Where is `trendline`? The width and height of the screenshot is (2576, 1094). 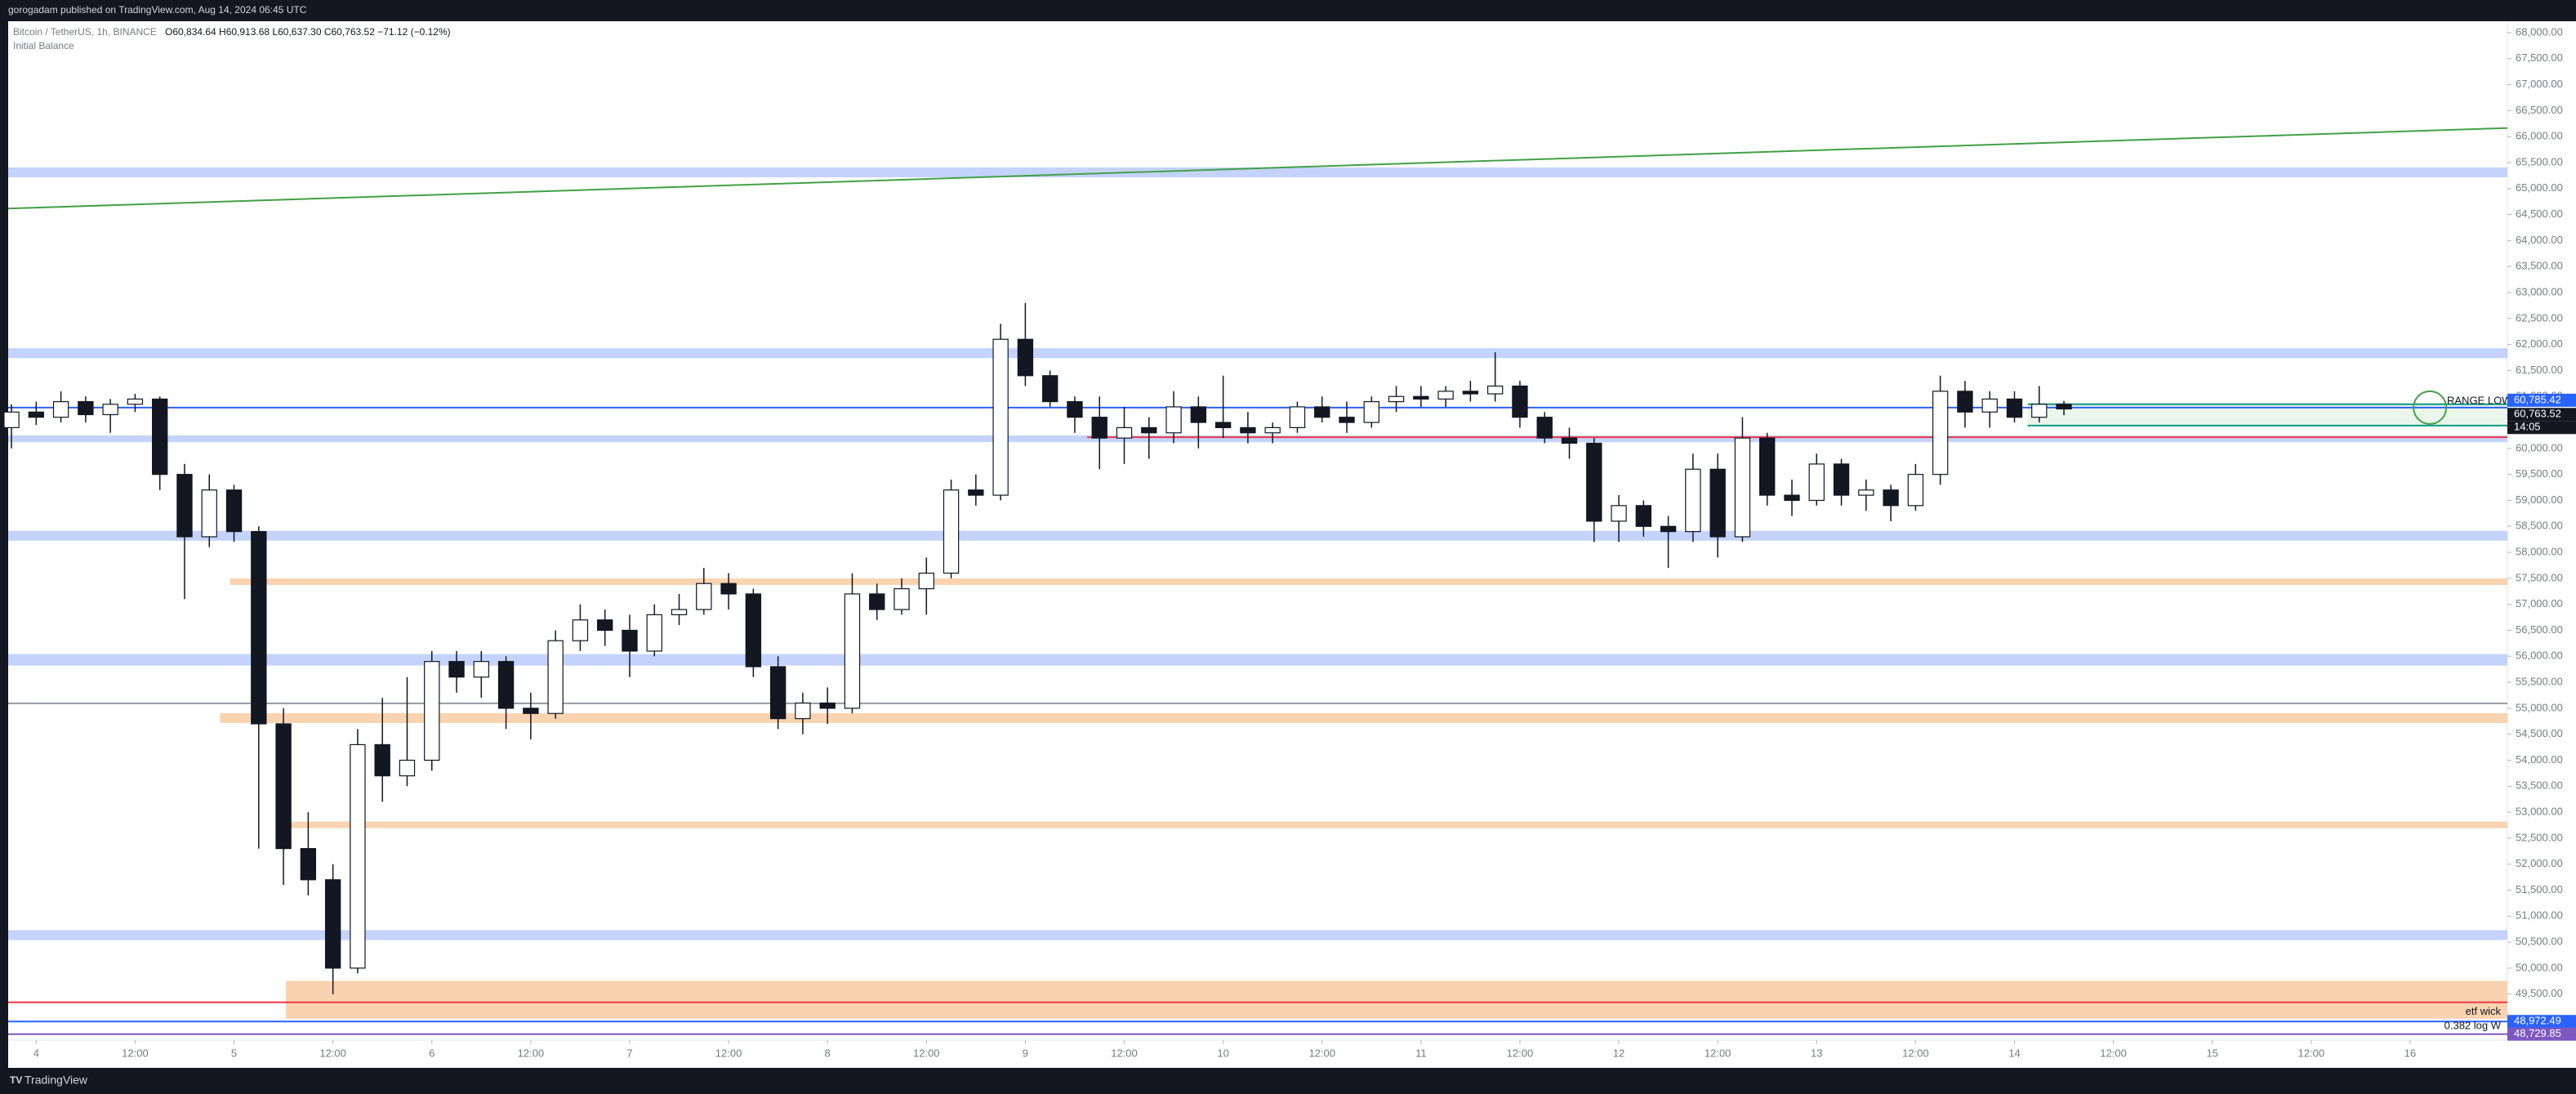 trendline is located at coordinates (1257, 169).